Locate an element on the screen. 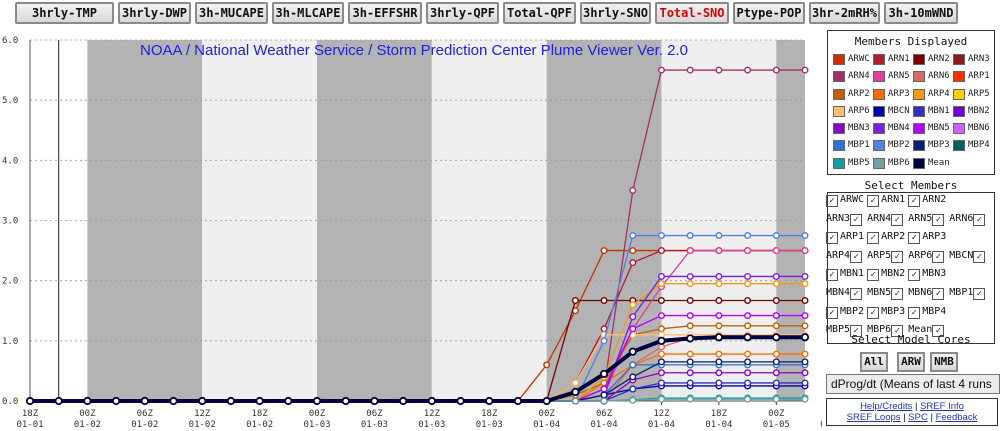 The height and width of the screenshot is (431, 1000). product-button-3hrly-sno: 3hrly-SNO is located at coordinates (615, 13).